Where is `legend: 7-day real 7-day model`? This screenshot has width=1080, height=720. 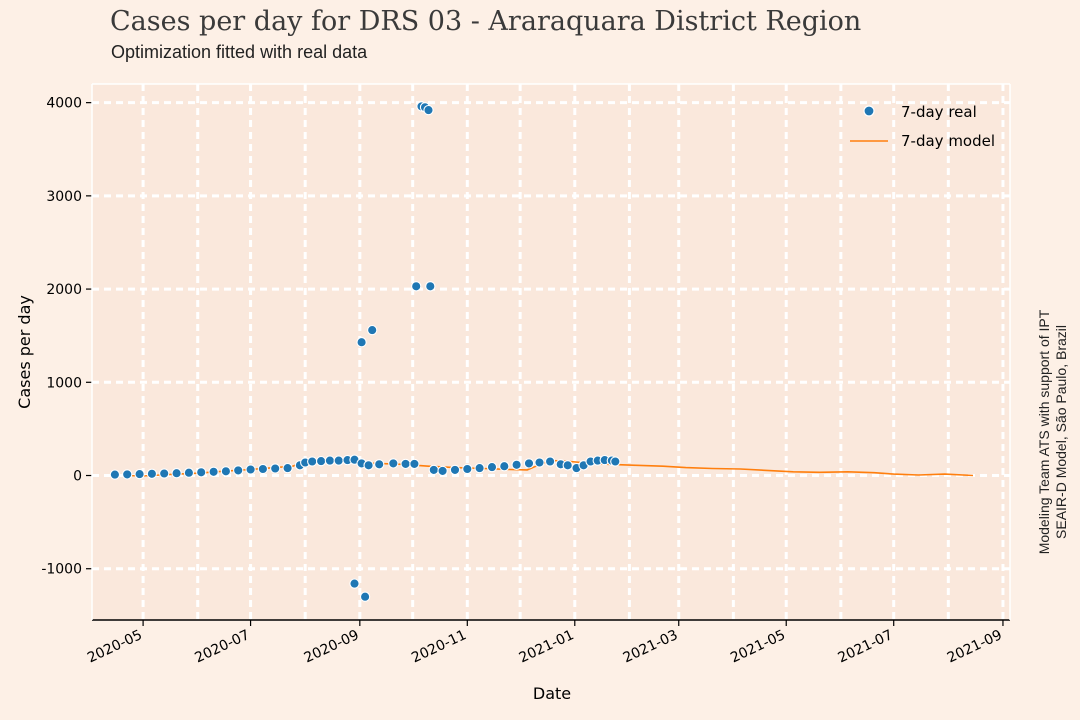
legend: 7-day real 7-day model is located at coordinates (922, 126).